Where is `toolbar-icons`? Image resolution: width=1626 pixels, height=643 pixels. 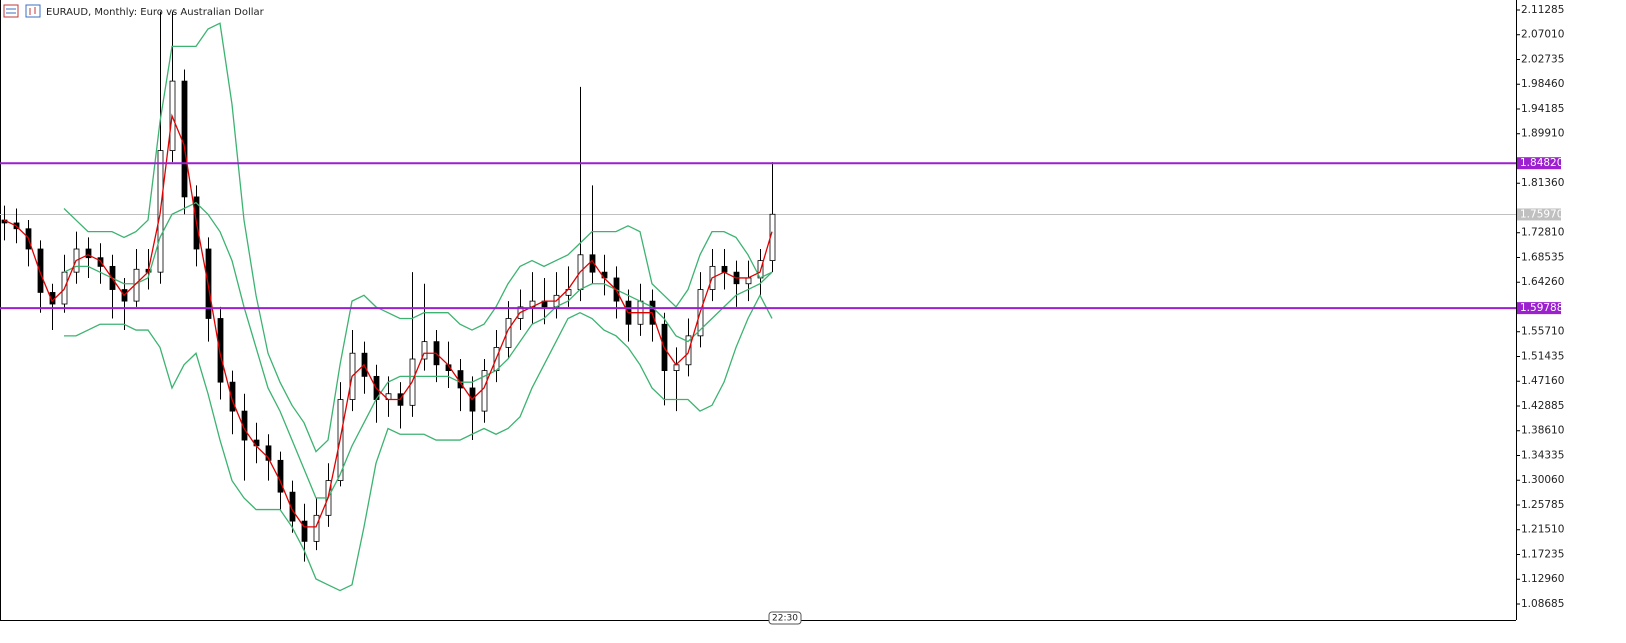
toolbar-icons is located at coordinates (22, 11).